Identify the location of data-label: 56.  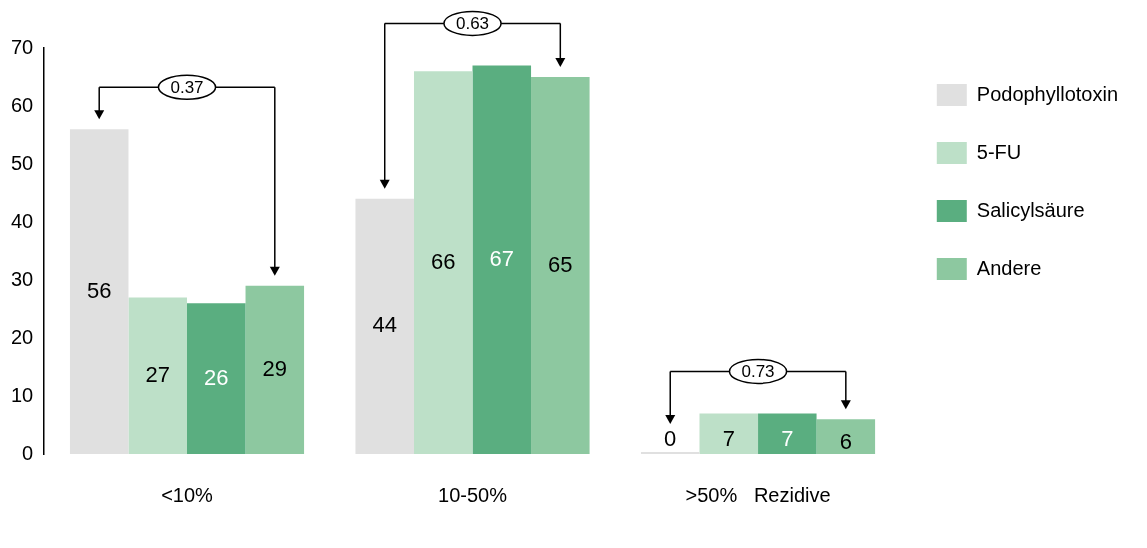
(99, 290).